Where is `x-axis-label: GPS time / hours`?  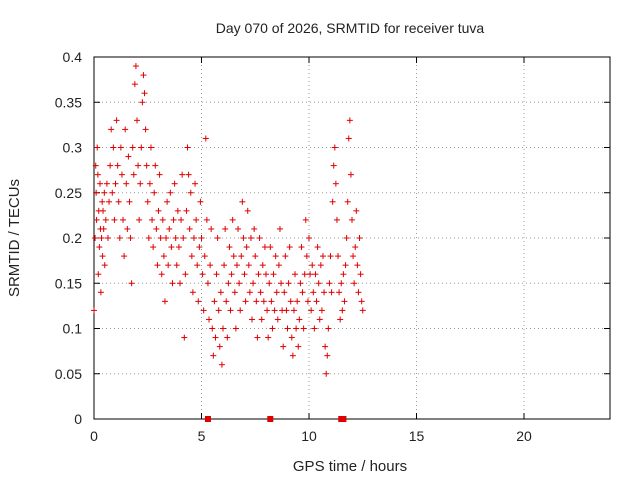 x-axis-label: GPS time / hours is located at coordinates (350, 466).